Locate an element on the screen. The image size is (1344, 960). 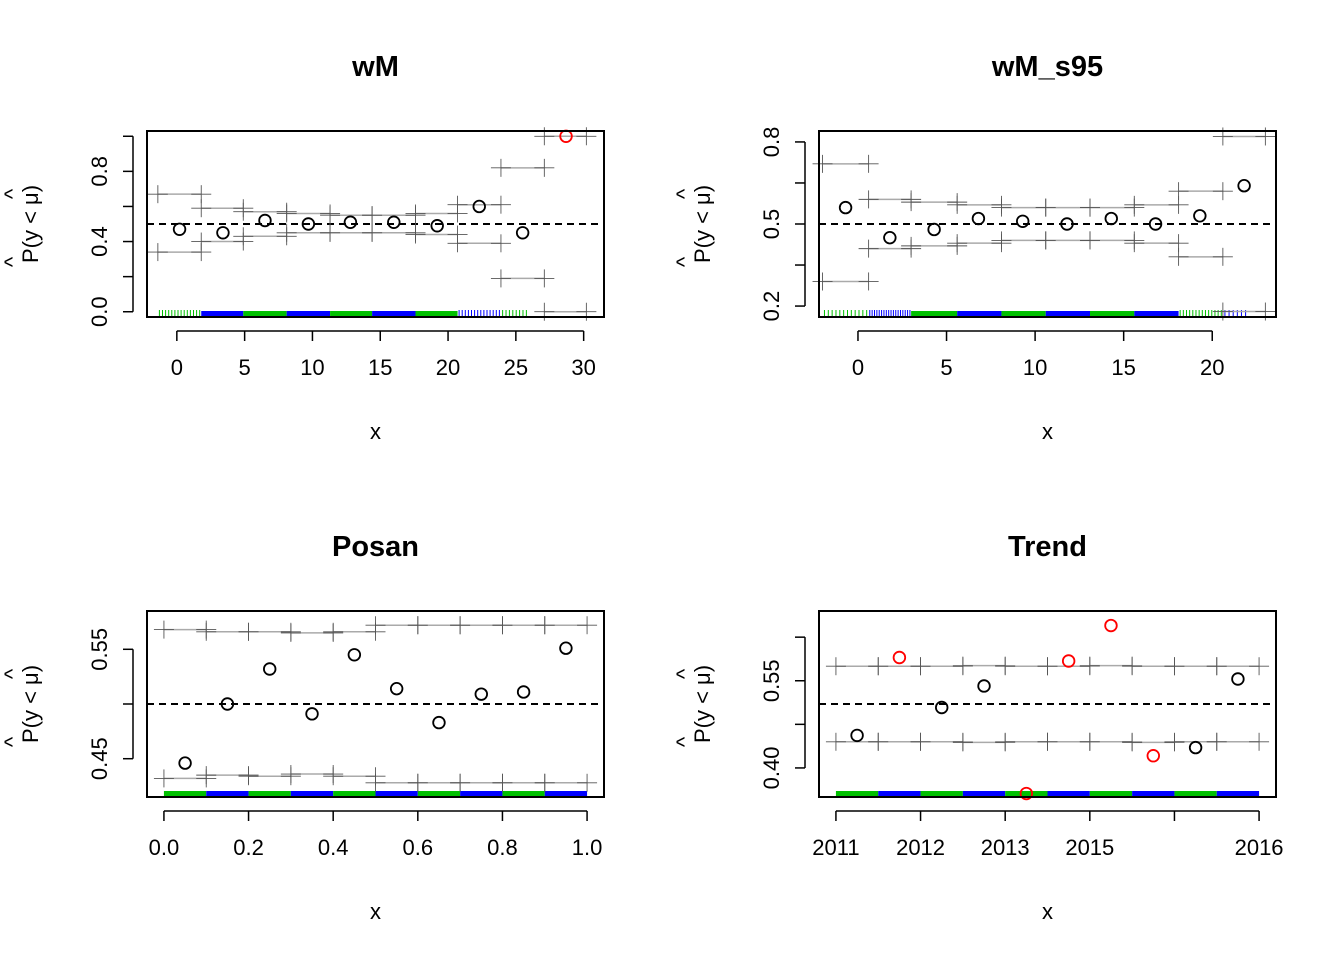
y-tick-label: 0.45 is located at coordinates (99, 758).